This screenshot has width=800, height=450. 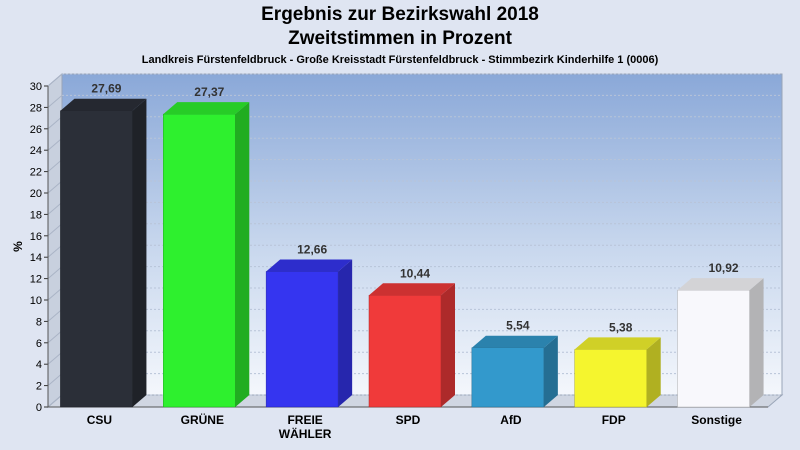 What do you see at coordinates (36, 87) in the screenshot?
I see `y-tick-label: 30` at bounding box center [36, 87].